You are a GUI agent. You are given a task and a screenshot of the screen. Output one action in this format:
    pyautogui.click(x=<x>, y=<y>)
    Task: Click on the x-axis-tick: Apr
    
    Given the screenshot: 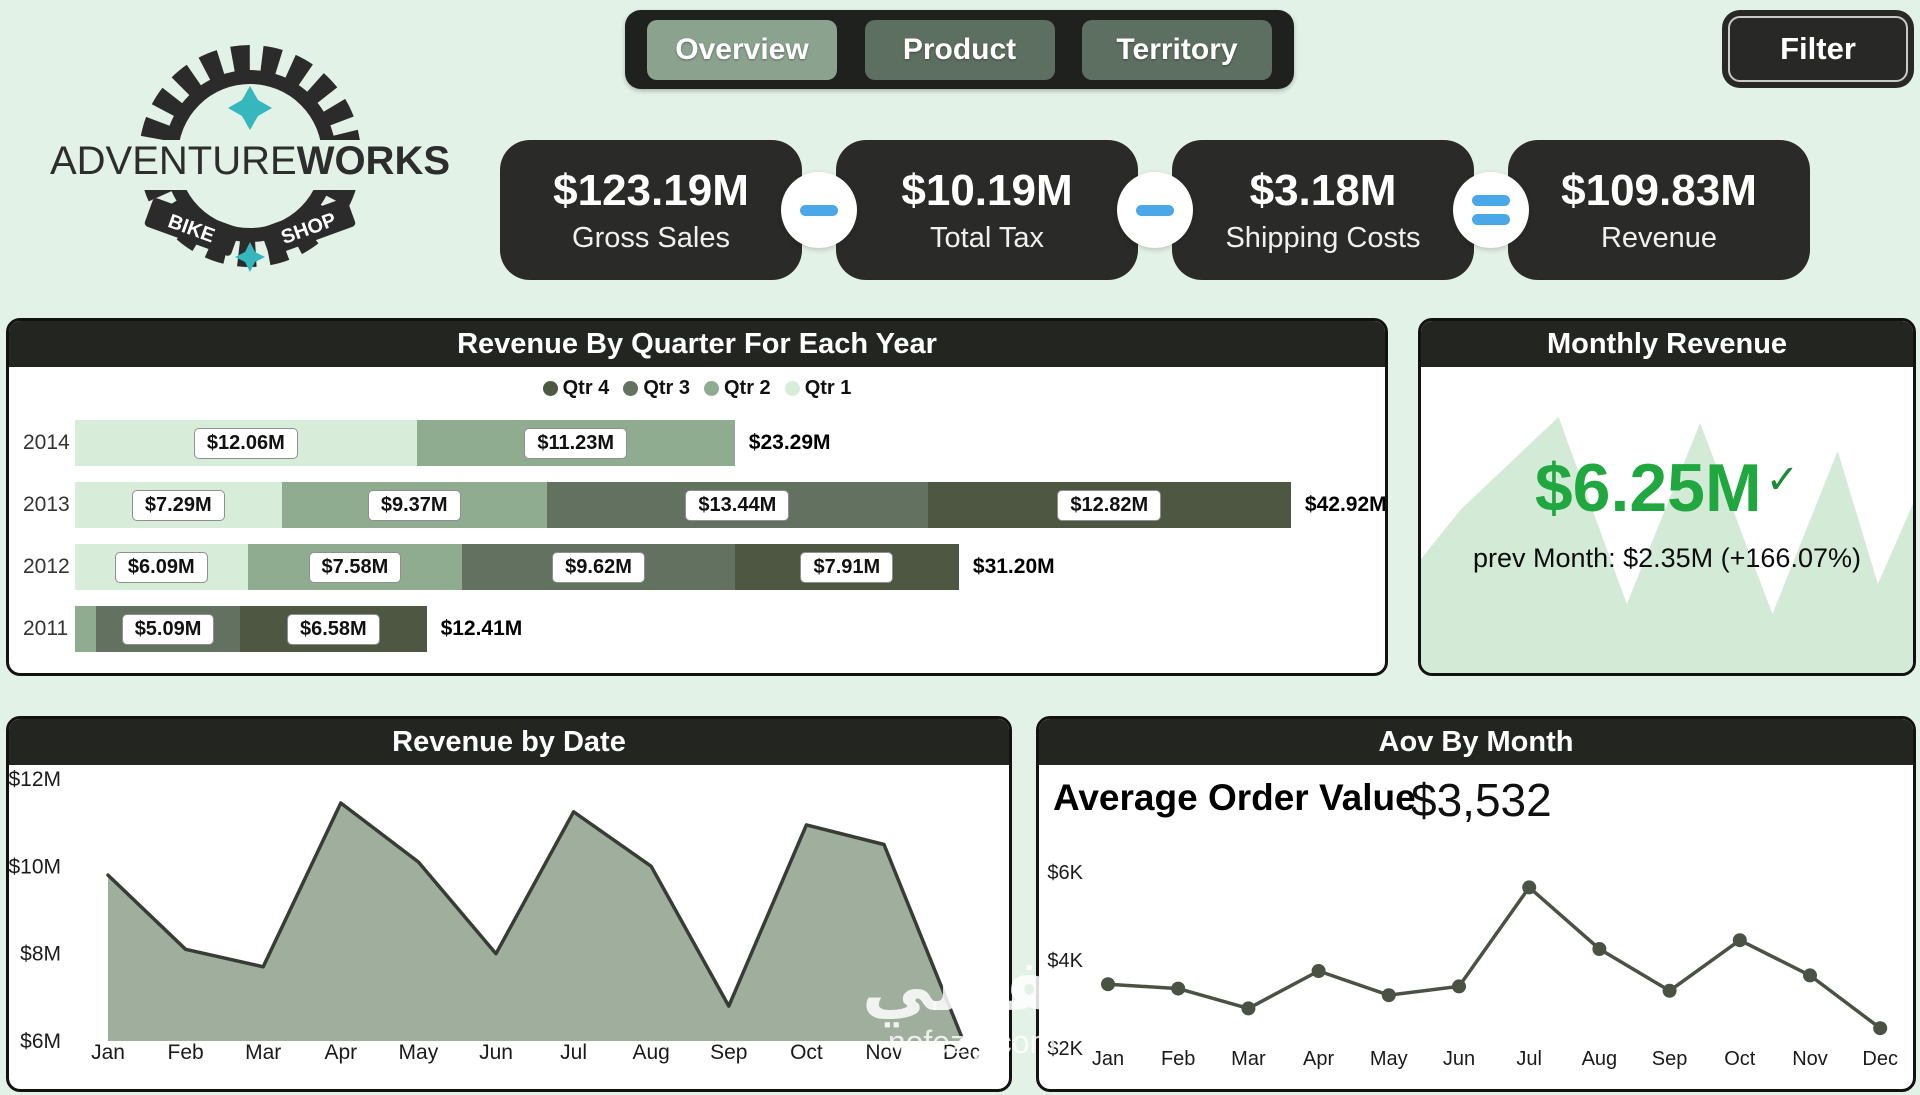 What is the action you would take?
    pyautogui.click(x=340, y=1052)
    